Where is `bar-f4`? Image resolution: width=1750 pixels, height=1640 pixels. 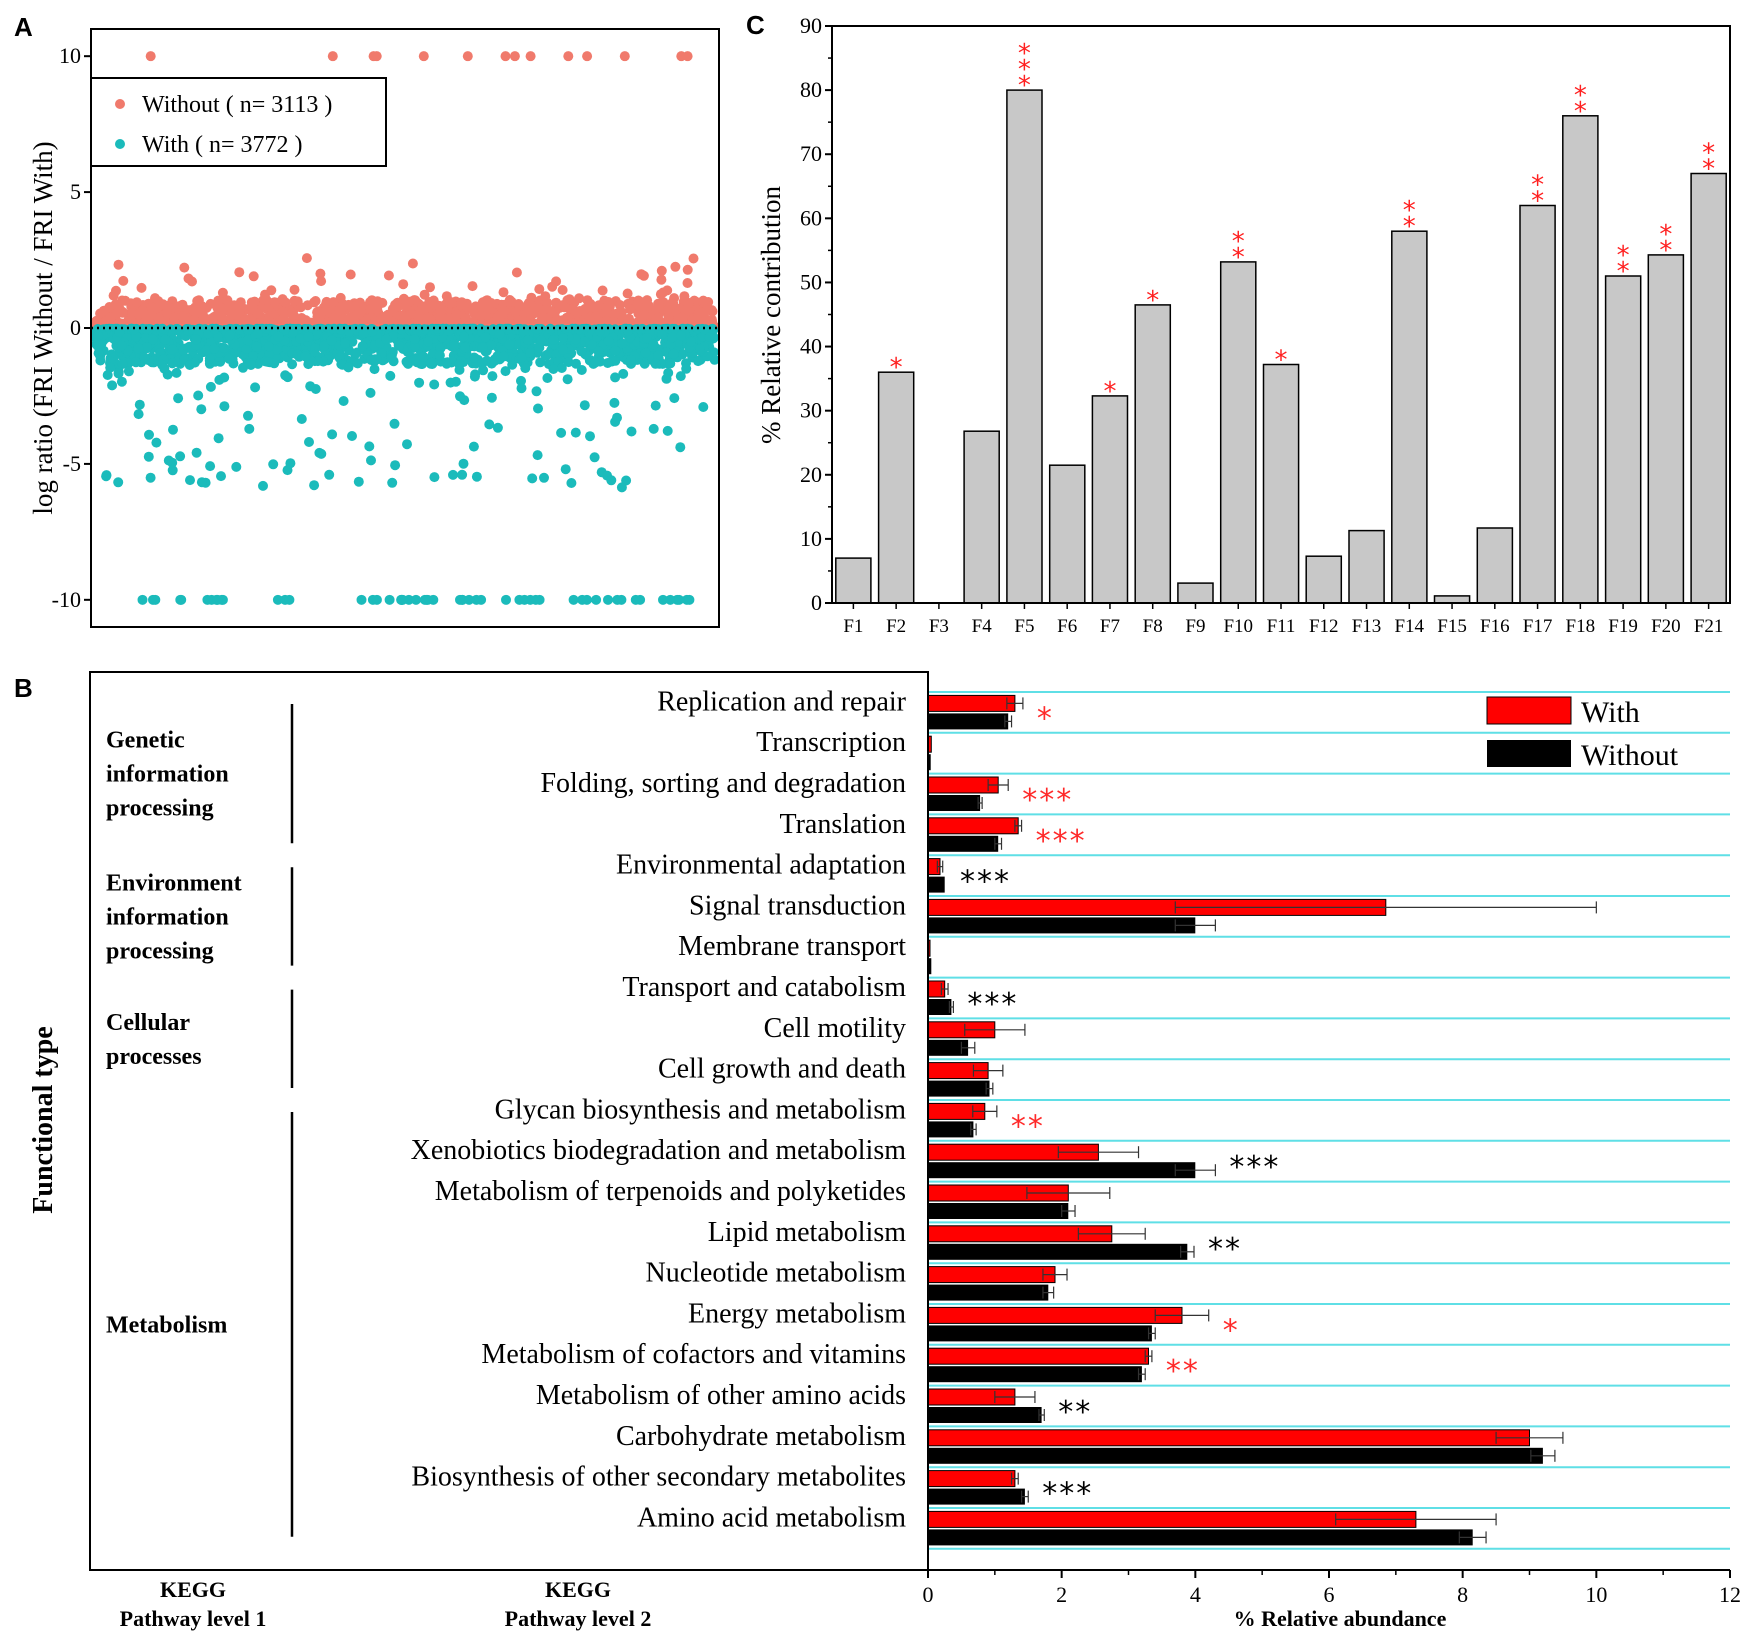 bar-f4 is located at coordinates (981, 517).